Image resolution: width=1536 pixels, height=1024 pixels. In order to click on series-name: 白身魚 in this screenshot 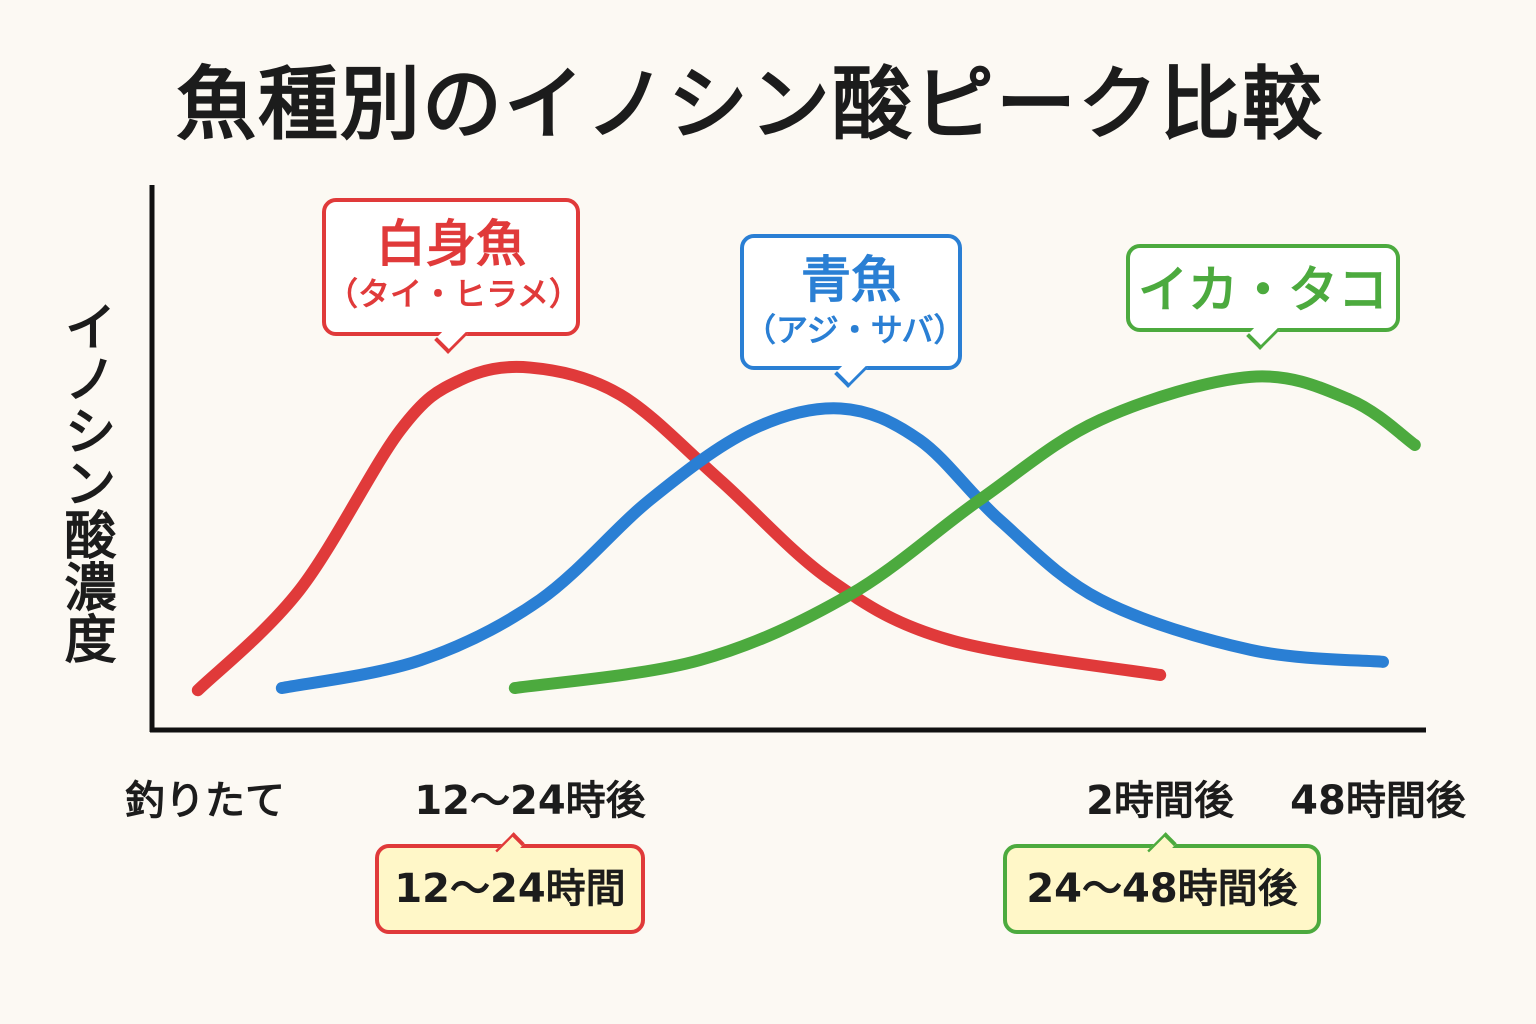, I will do `click(451, 244)`.